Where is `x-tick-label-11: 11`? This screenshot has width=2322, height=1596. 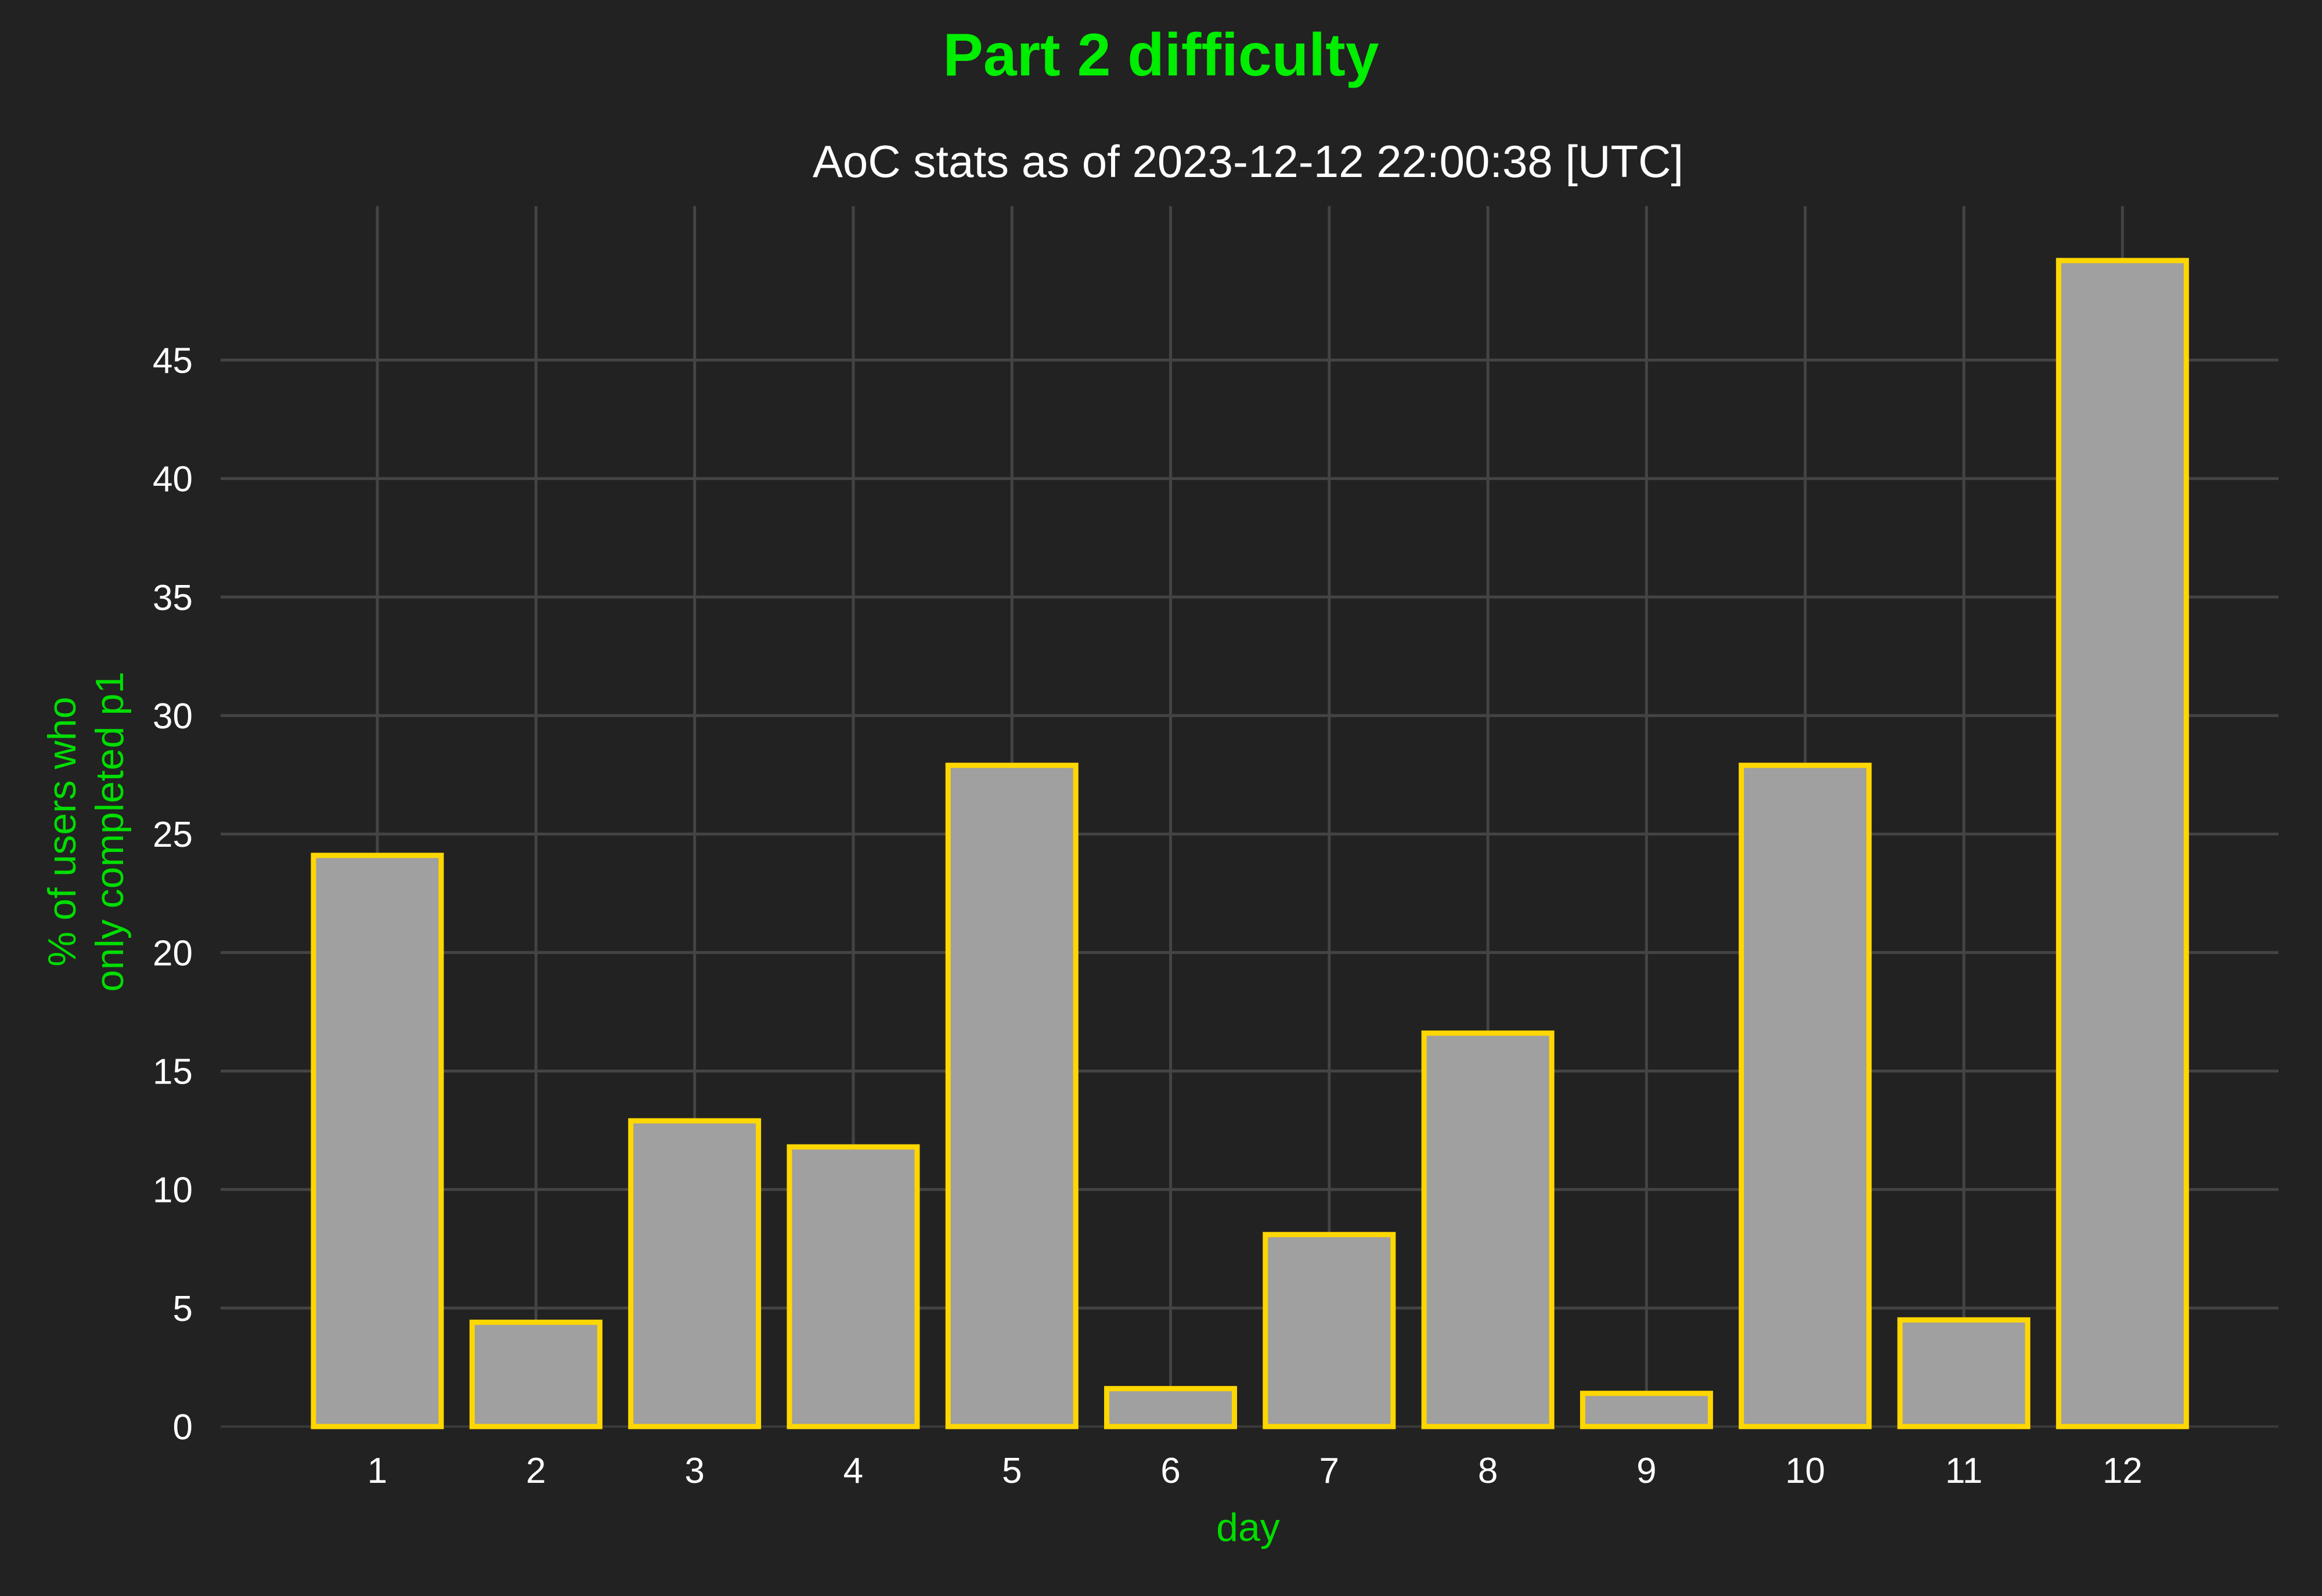
x-tick-label-11: 11 is located at coordinates (1964, 1471).